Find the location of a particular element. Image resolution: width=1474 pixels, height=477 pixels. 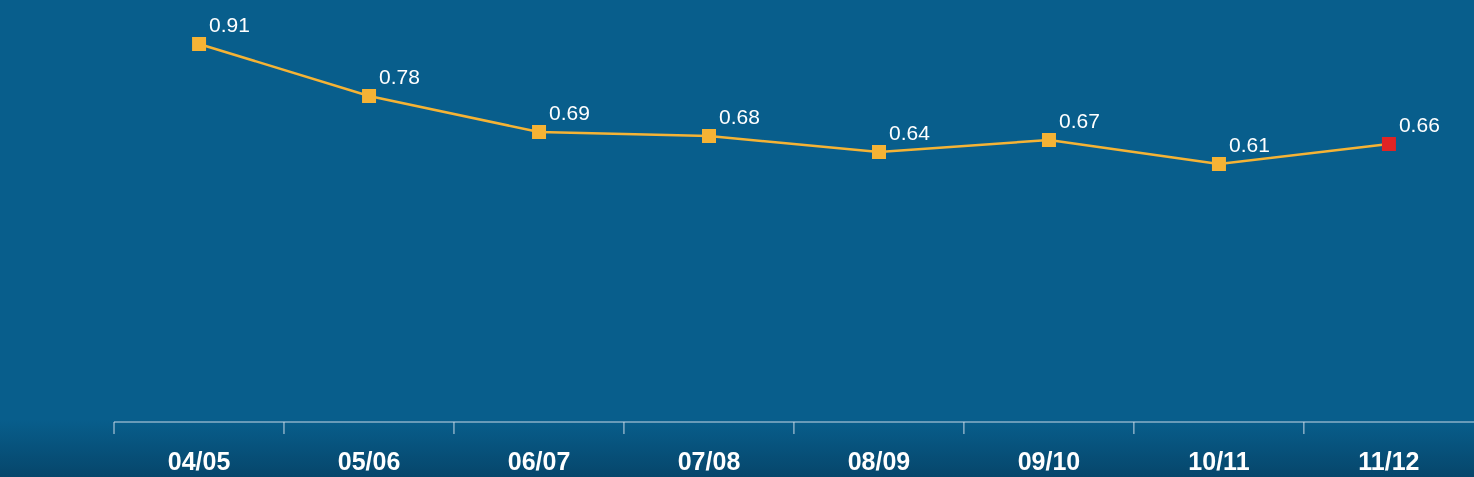

data-label: 0.68 is located at coordinates (739, 116).